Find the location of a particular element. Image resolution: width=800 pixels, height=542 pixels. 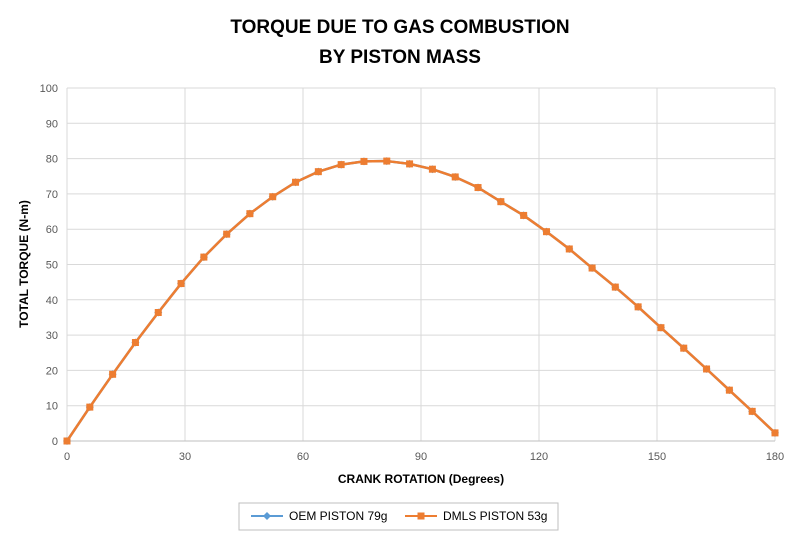

y-tick-label: 40 is located at coordinates (52, 301).